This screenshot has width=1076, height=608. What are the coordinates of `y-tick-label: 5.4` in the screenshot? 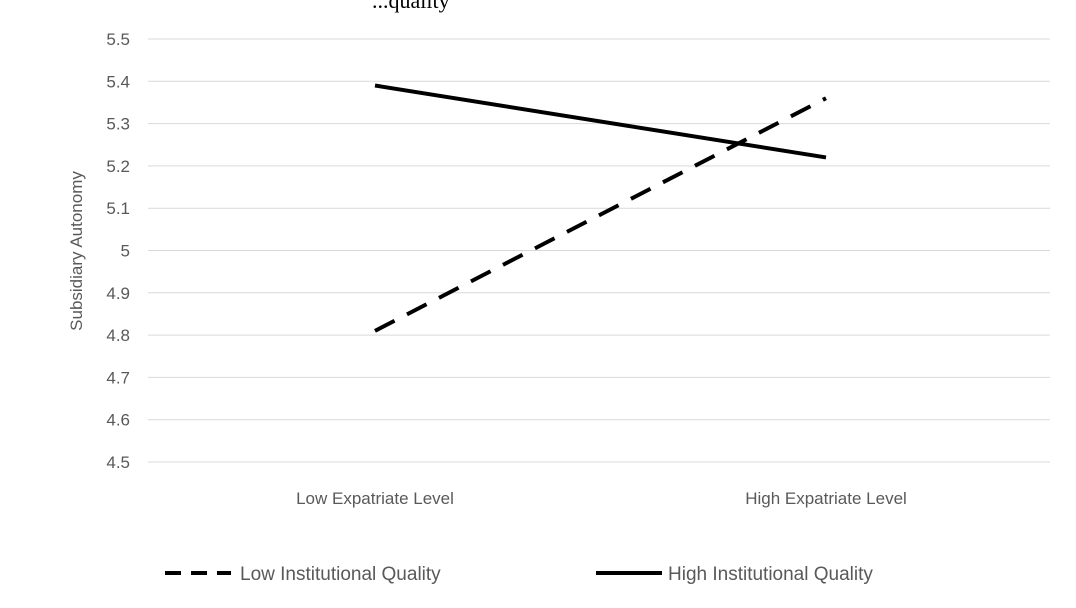 It's located at (118, 81).